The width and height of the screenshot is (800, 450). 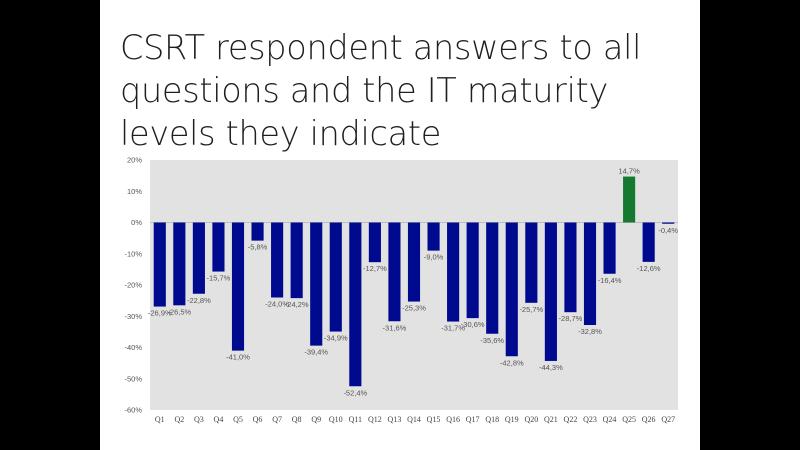 What do you see at coordinates (610, 419) in the screenshot?
I see `category-label-q24: Q24` at bounding box center [610, 419].